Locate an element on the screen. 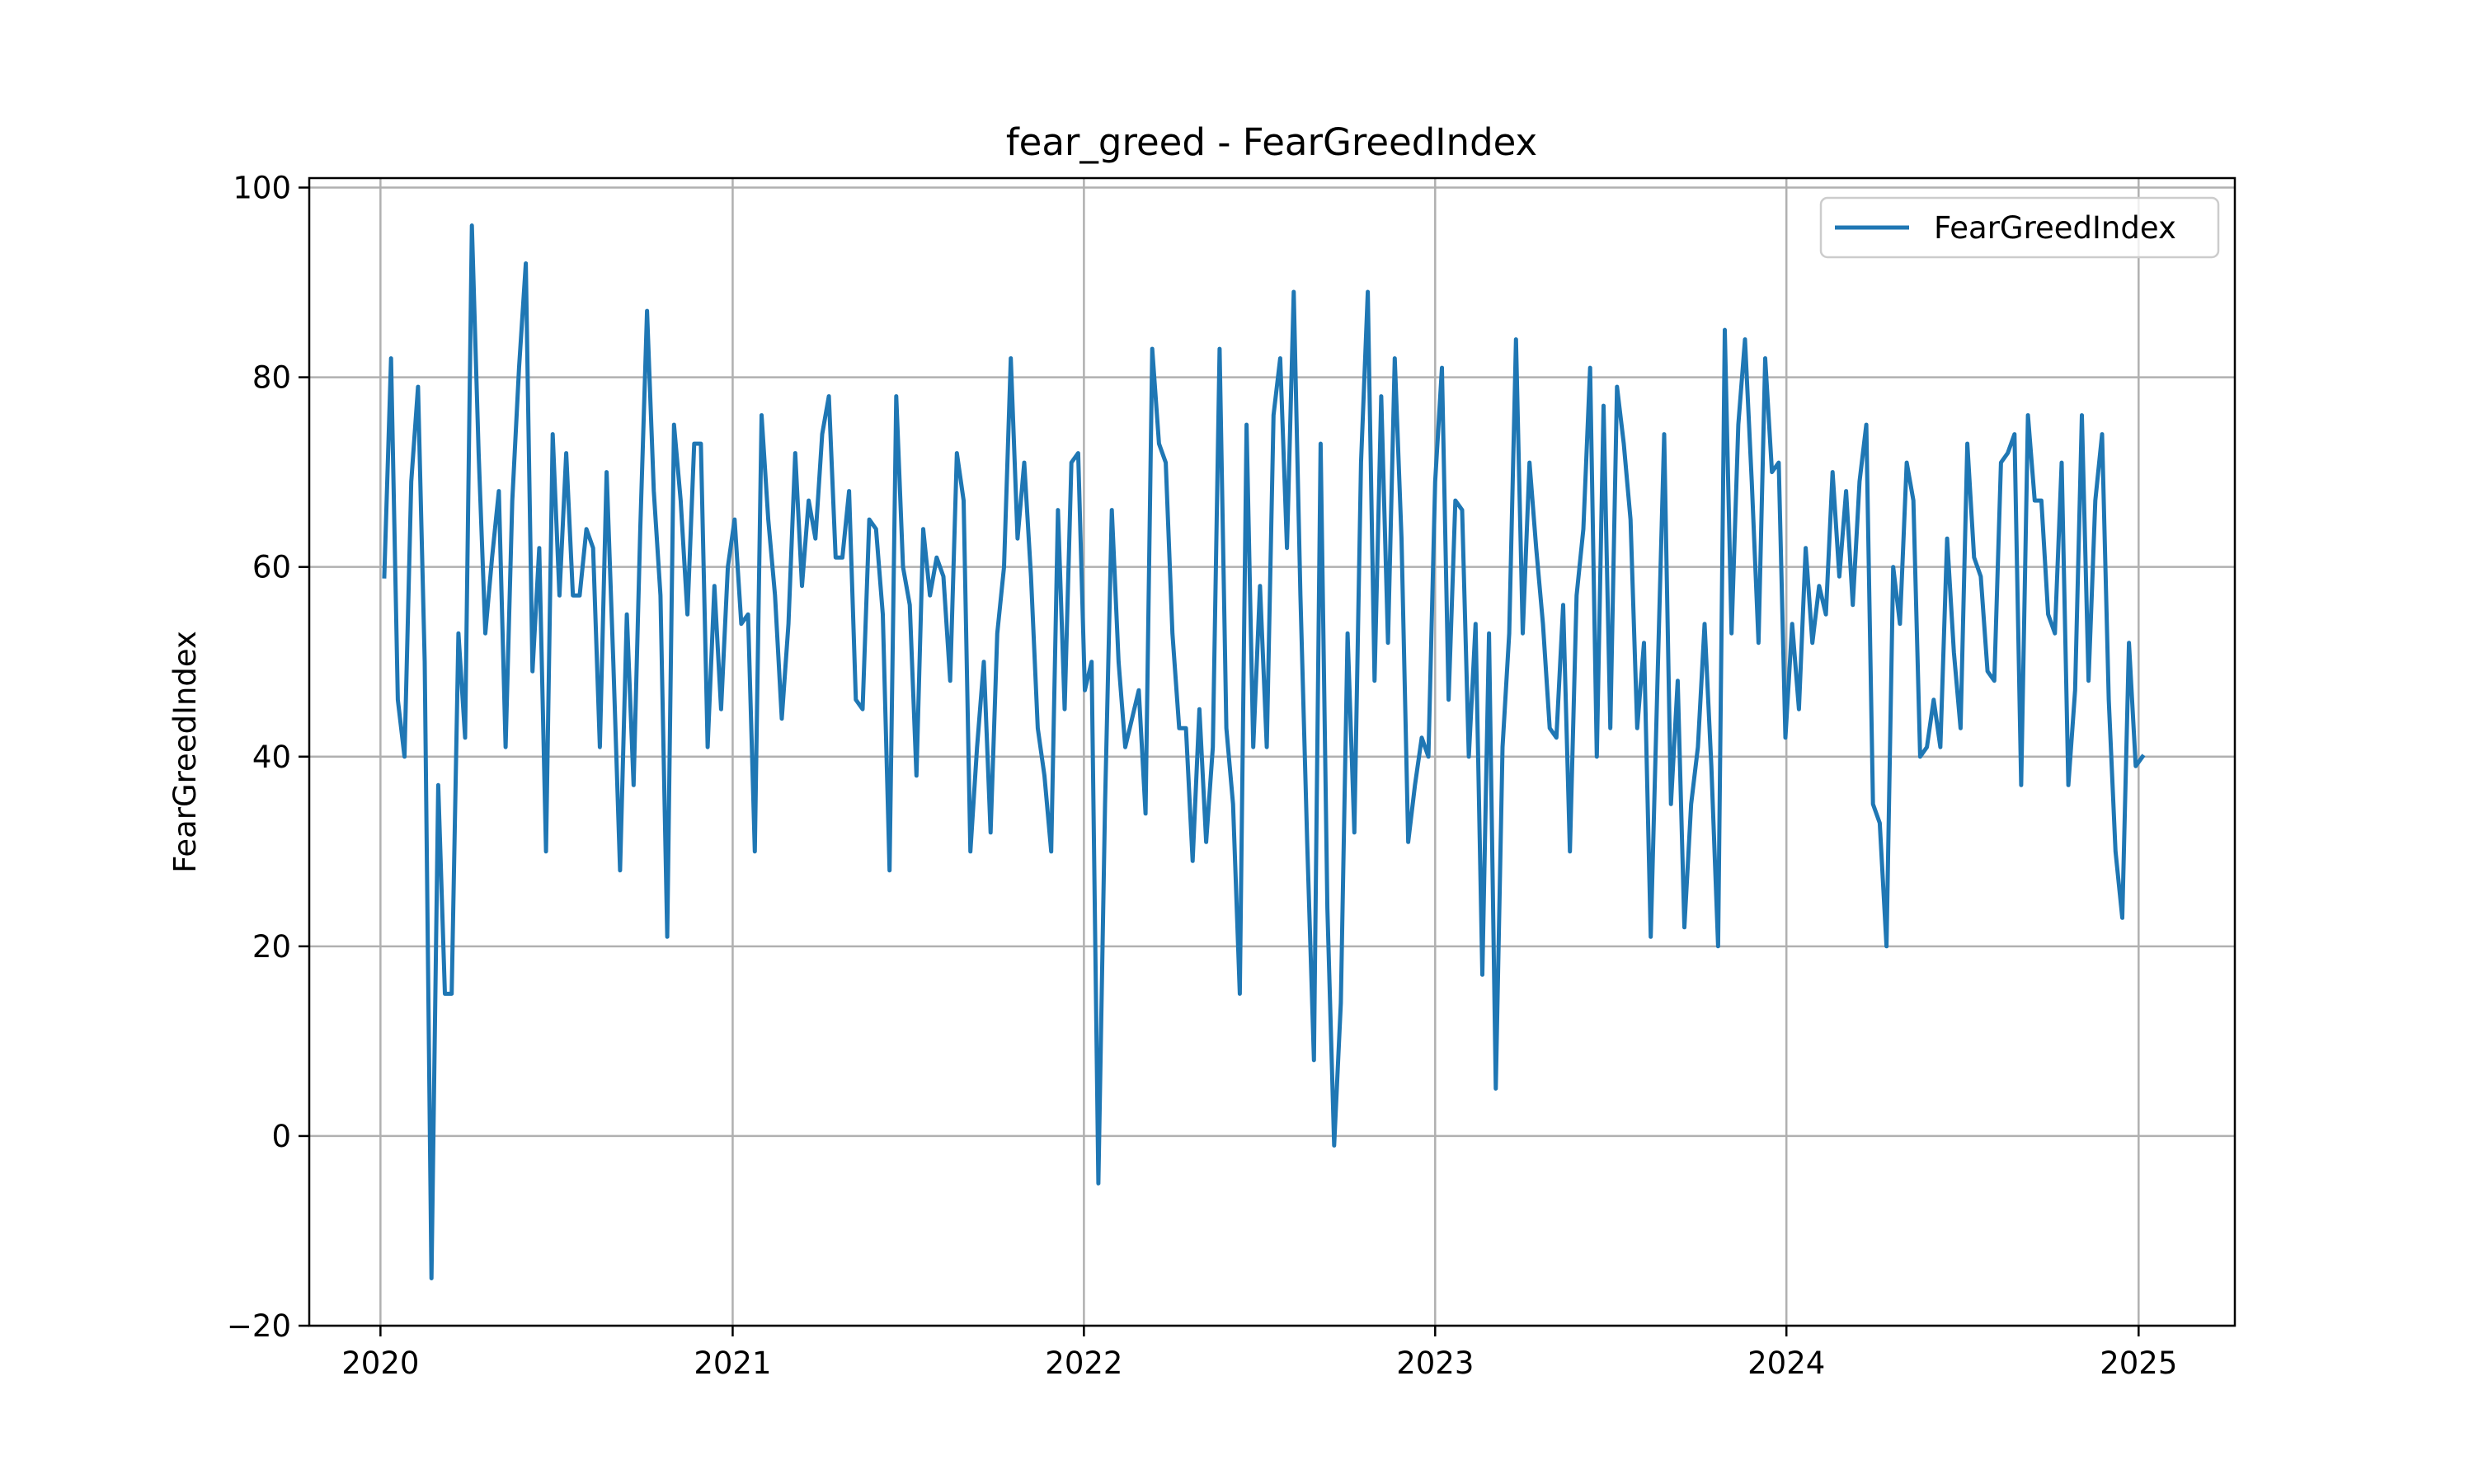 The image size is (2474, 1484). legend-box is located at coordinates (2019, 228).